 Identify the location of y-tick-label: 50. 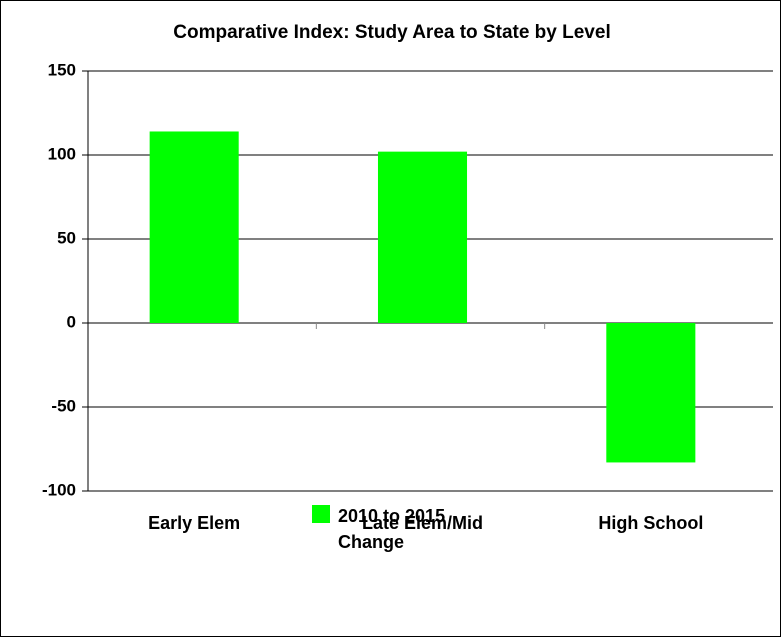
(66, 237).